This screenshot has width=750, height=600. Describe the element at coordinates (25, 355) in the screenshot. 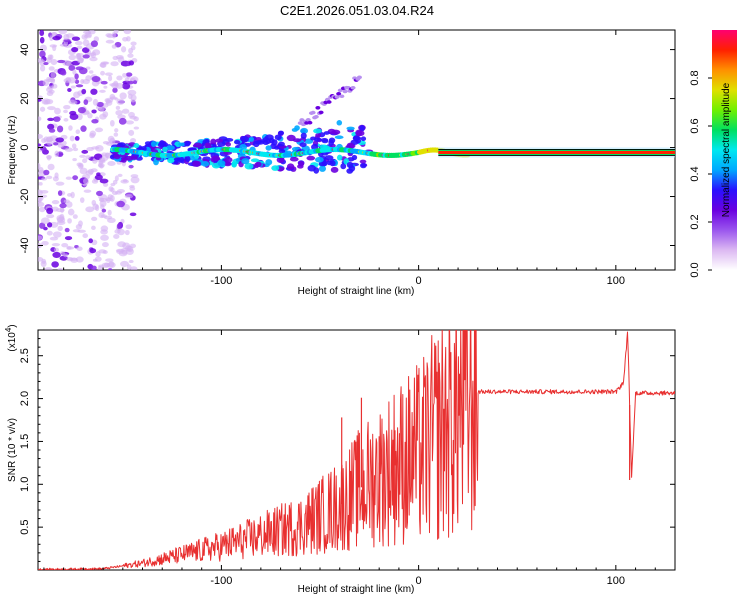

I see `snr-y-tick-label: 2.5` at that location.